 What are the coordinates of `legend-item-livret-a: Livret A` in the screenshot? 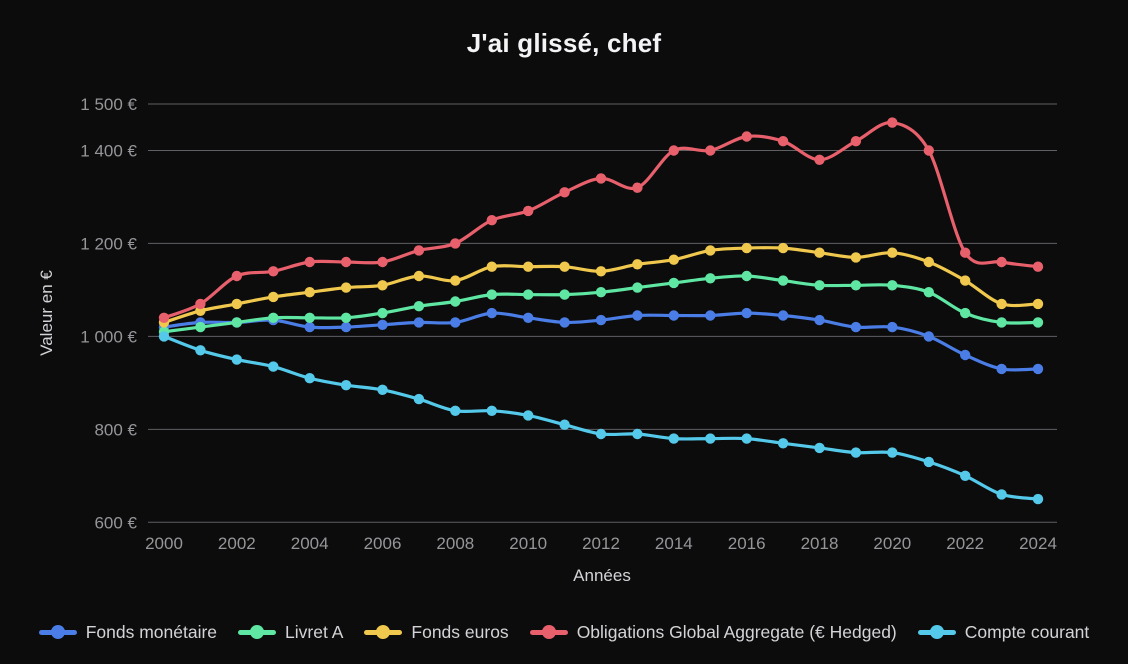 It's located at (290, 632).